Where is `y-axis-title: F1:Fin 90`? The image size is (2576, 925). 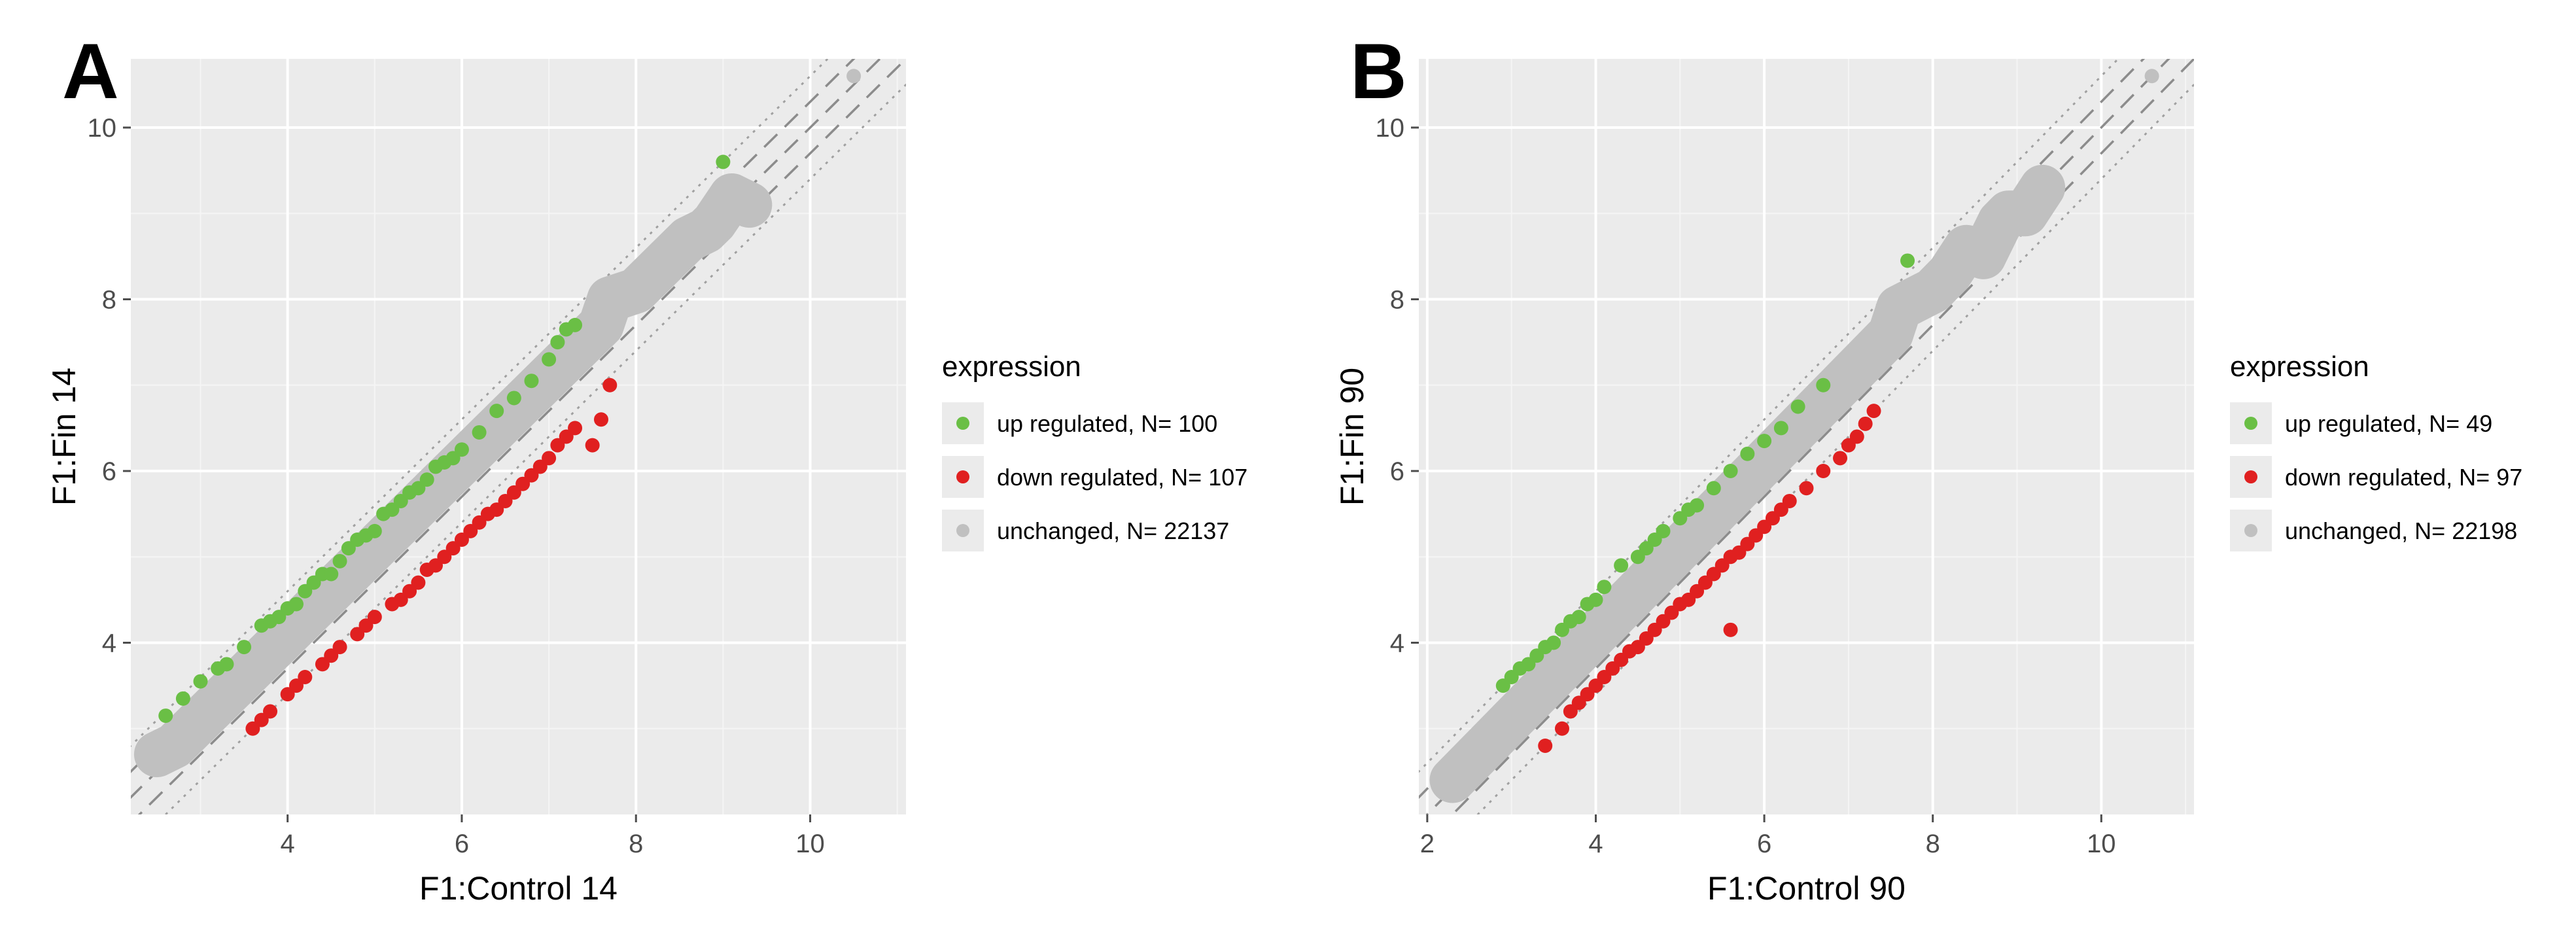 y-axis-title: F1:Fin 90 is located at coordinates (1352, 437).